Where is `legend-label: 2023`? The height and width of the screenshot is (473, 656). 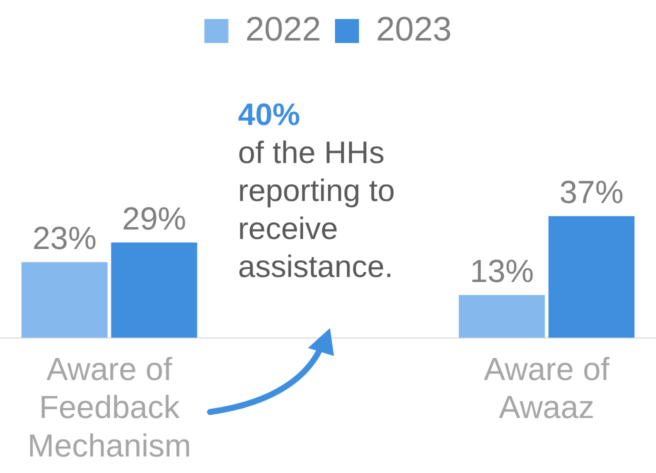
legend-label: 2023 is located at coordinates (414, 29).